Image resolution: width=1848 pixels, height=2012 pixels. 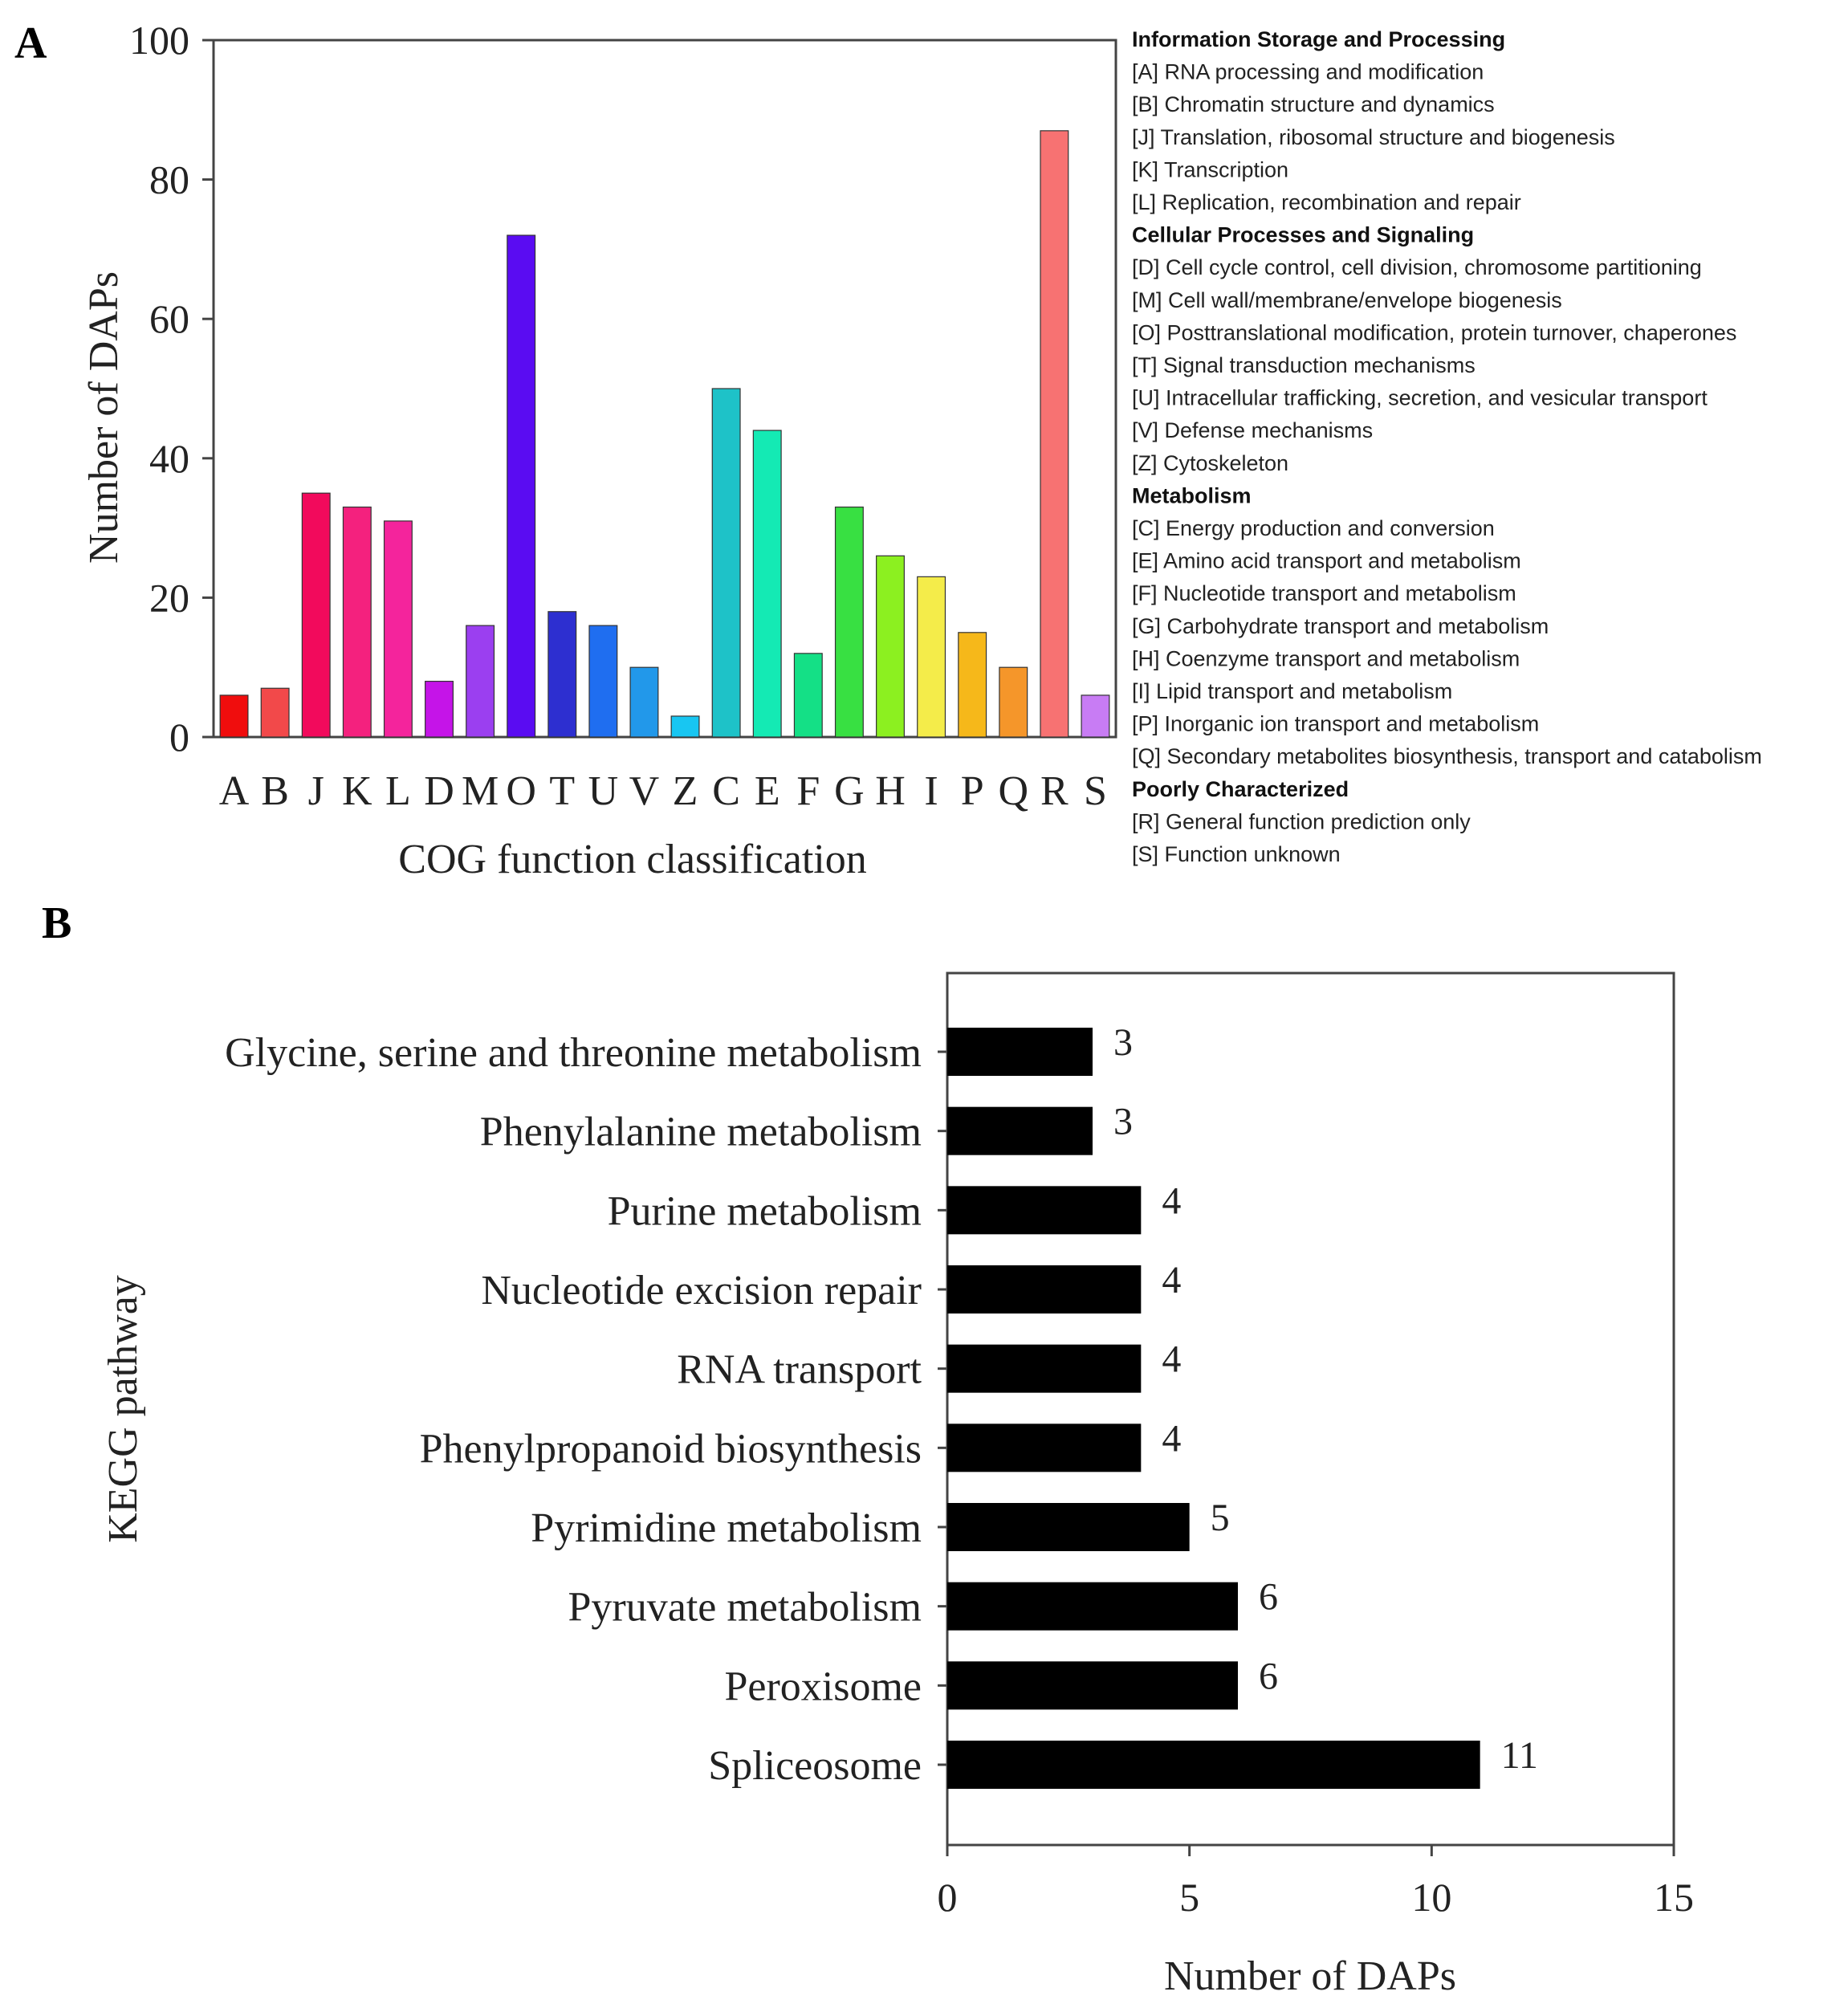 What do you see at coordinates (1054, 434) in the screenshot?
I see `bar-r` at bounding box center [1054, 434].